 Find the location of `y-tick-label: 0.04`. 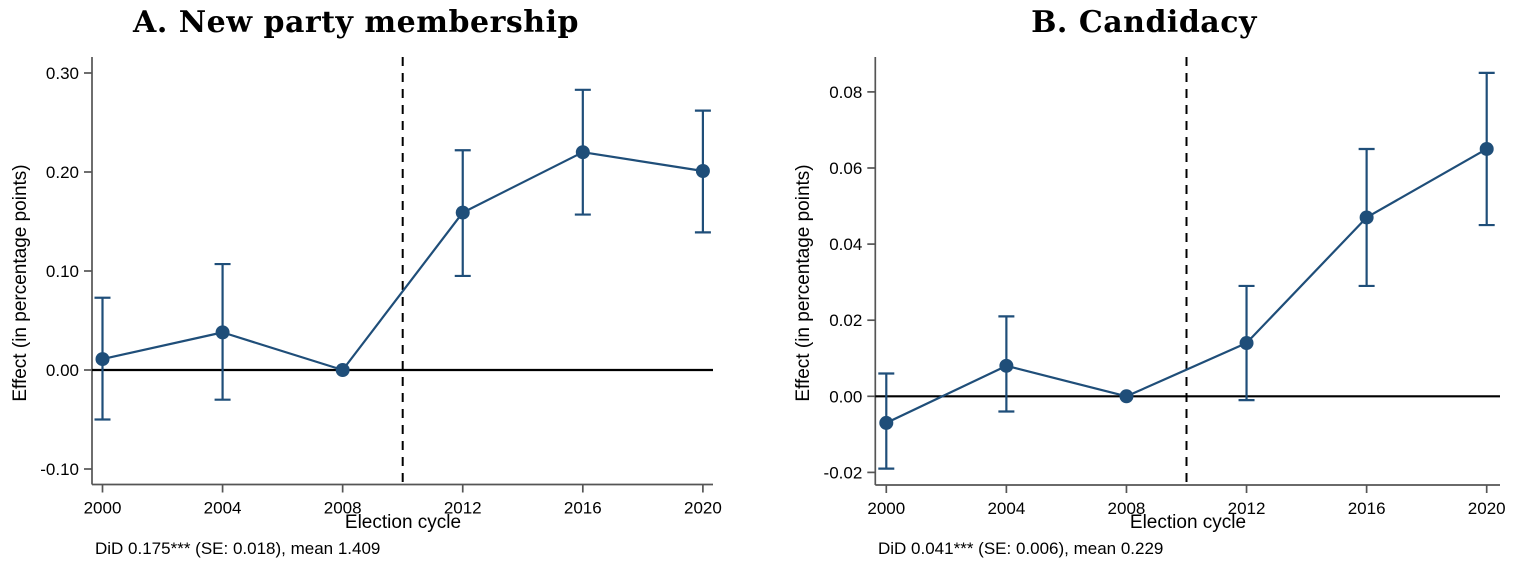

y-tick-label: 0.04 is located at coordinates (845, 244).